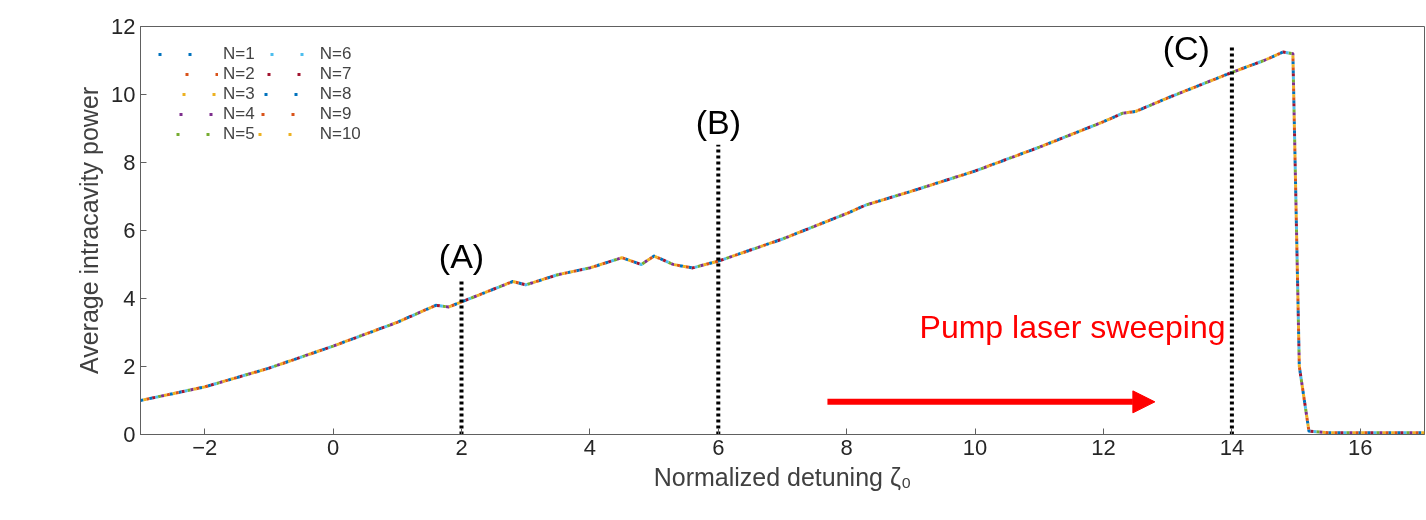 This screenshot has width=1426, height=520. Describe the element at coordinates (335, 74) in the screenshot. I see `legend-label: N=7` at that location.